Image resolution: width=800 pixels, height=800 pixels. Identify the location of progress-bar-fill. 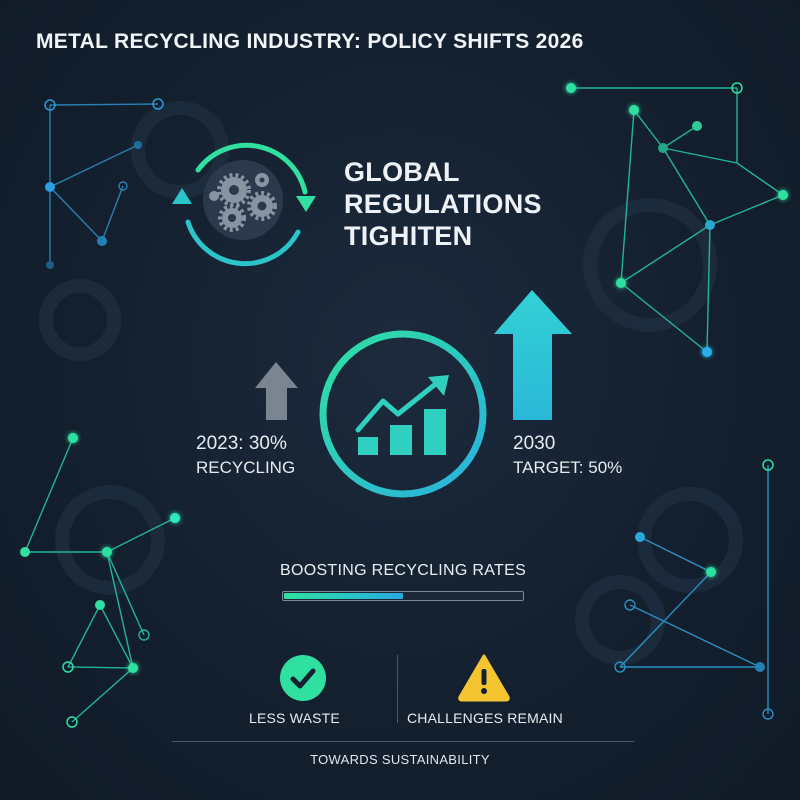
(343, 596).